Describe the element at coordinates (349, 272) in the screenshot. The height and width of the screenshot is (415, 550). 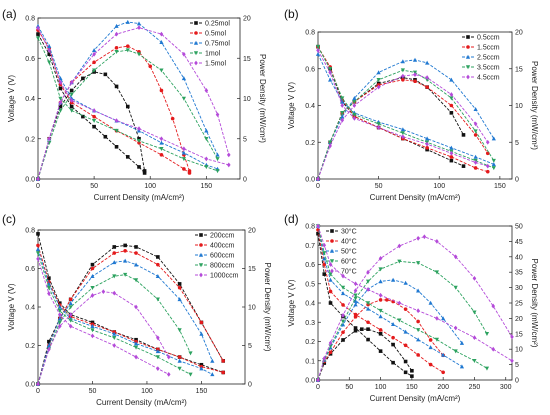
I see `legend-label: 70°C` at that location.